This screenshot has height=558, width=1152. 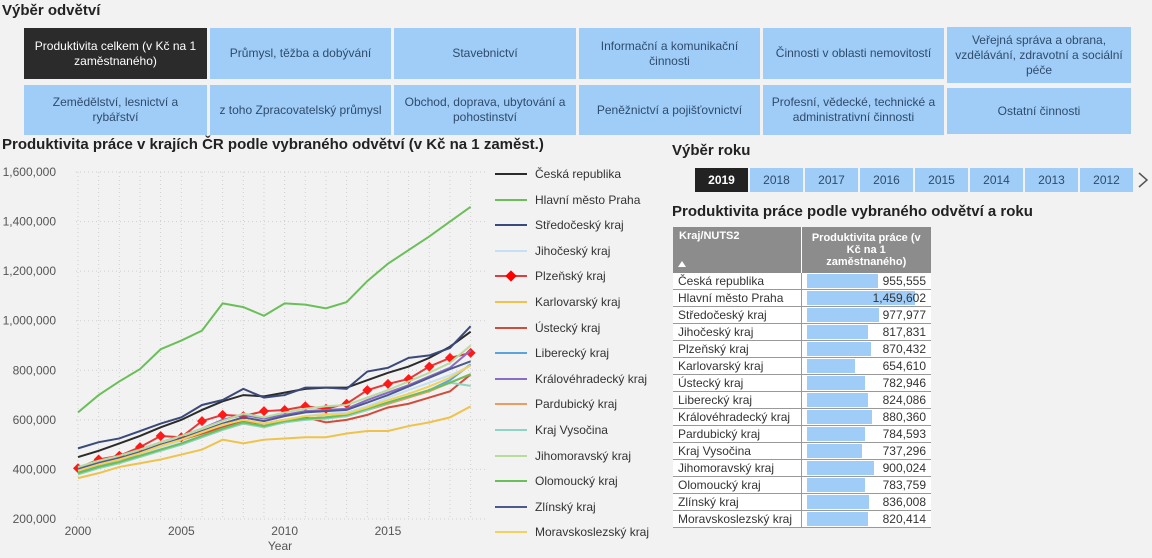 I want to click on y-tick-label: 1,200,000, so click(x=30, y=271).